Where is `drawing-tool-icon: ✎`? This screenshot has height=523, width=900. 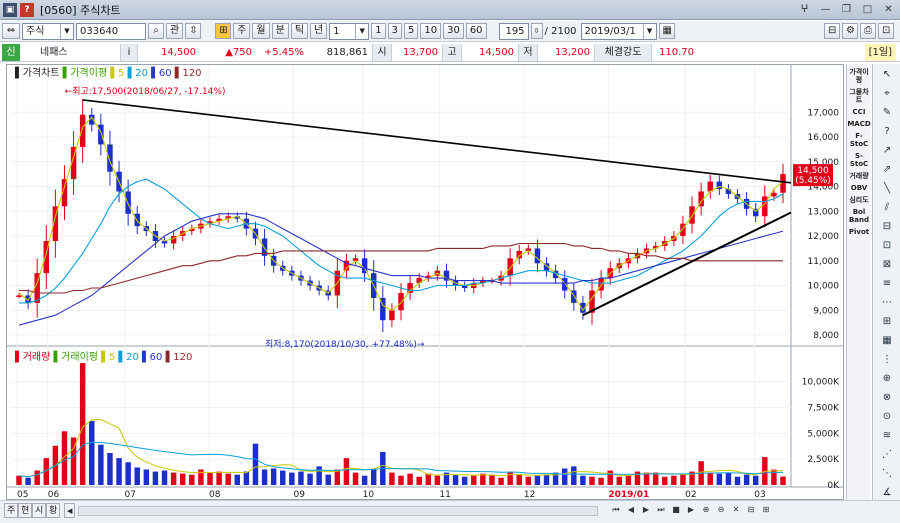
drawing-tool-icon: ✎ is located at coordinates (887, 112).